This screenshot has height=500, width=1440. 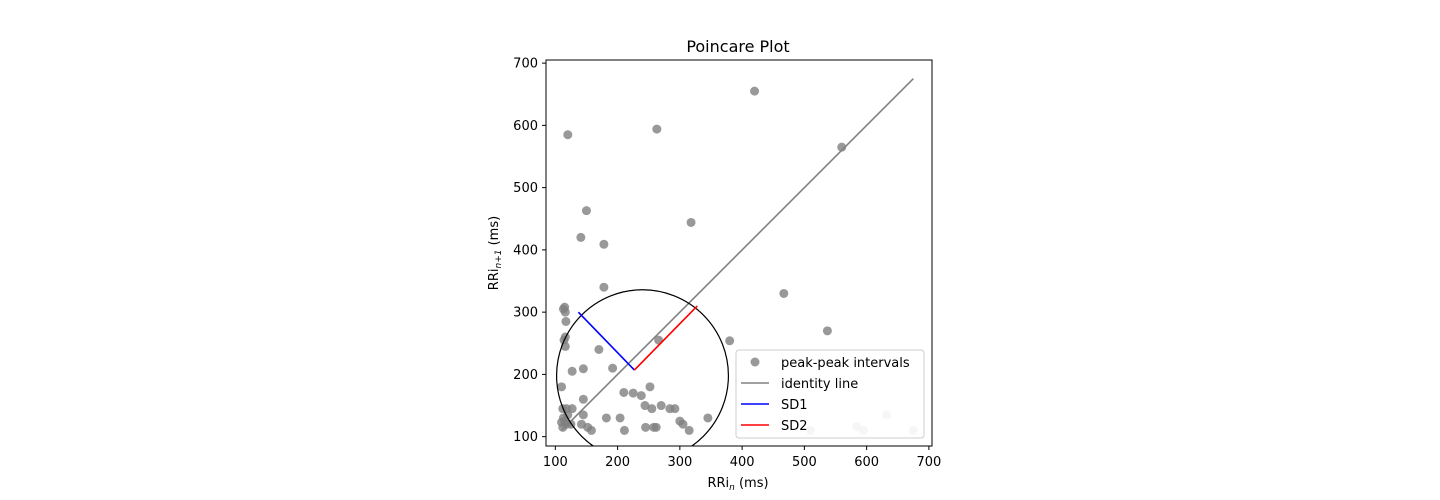 I want to click on x-tick-label: 100, so click(x=555, y=462).